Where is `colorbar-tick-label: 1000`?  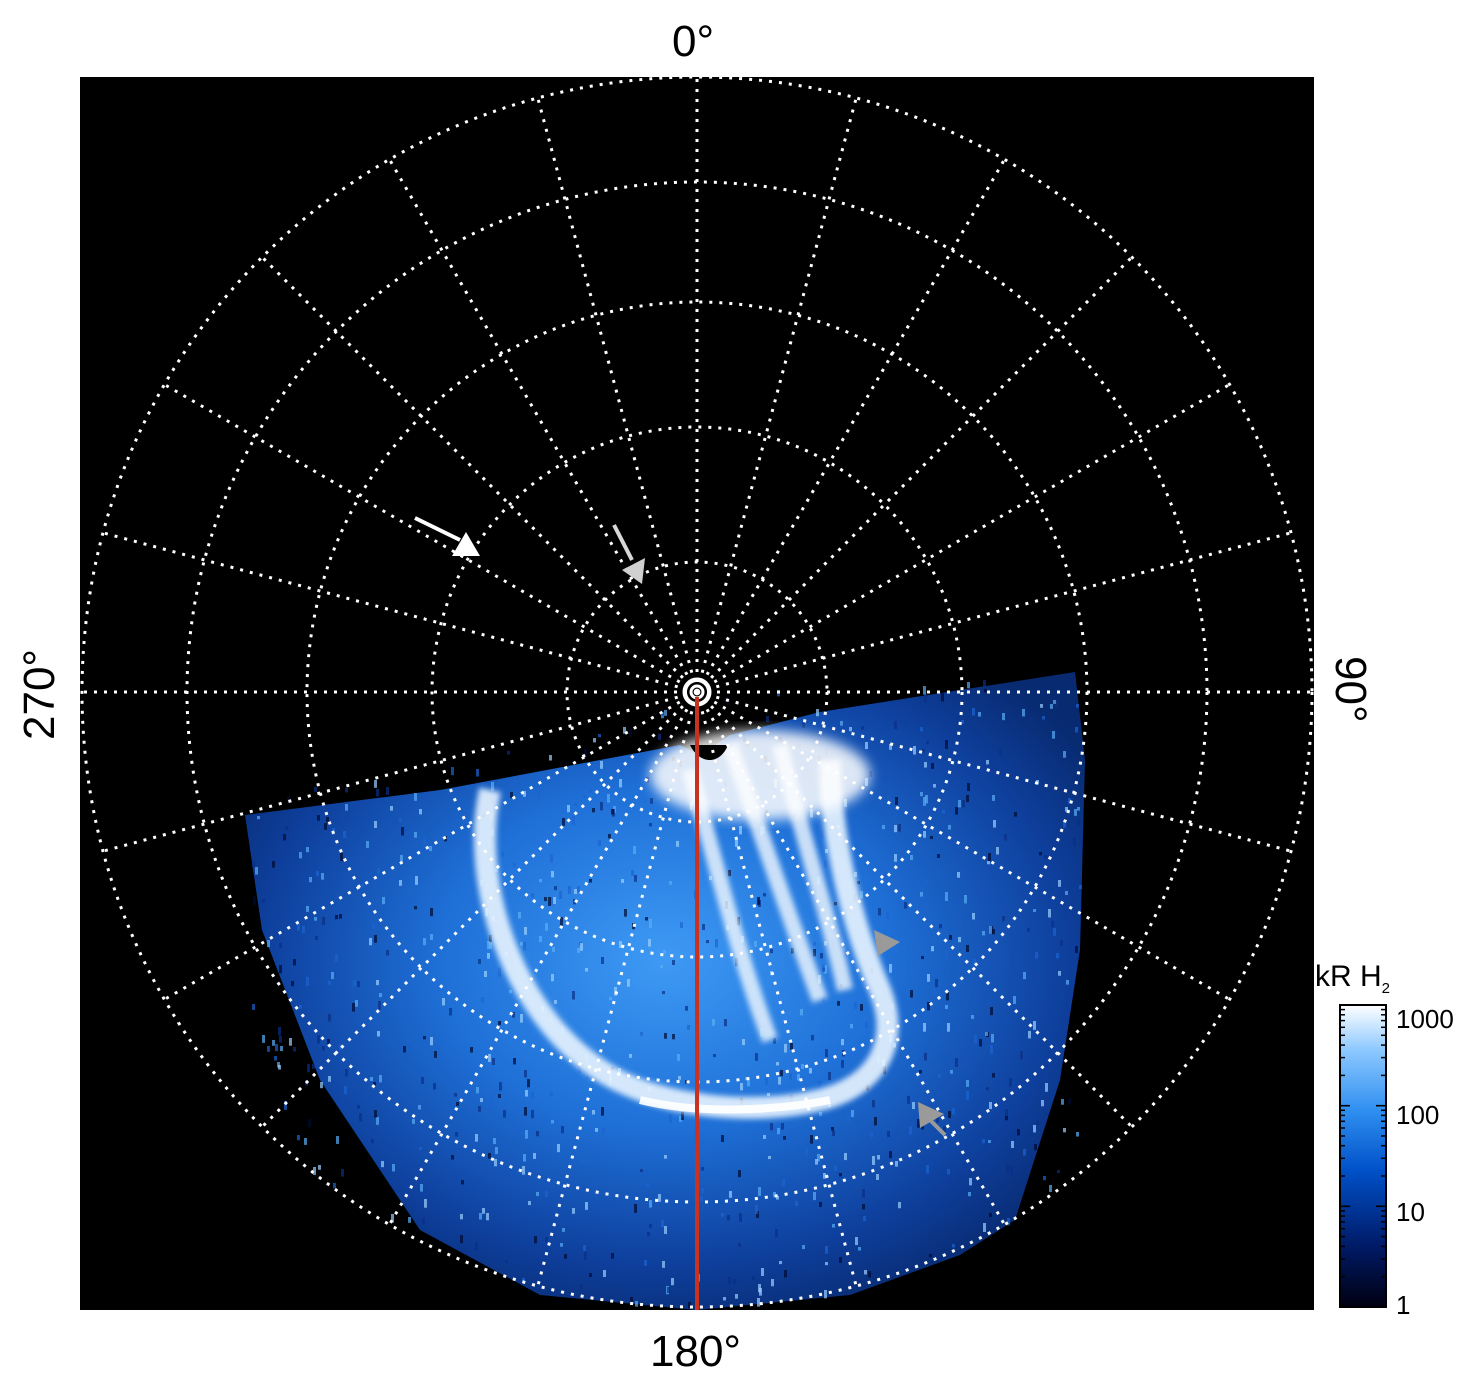
colorbar-tick-label: 1000 is located at coordinates (1425, 1019).